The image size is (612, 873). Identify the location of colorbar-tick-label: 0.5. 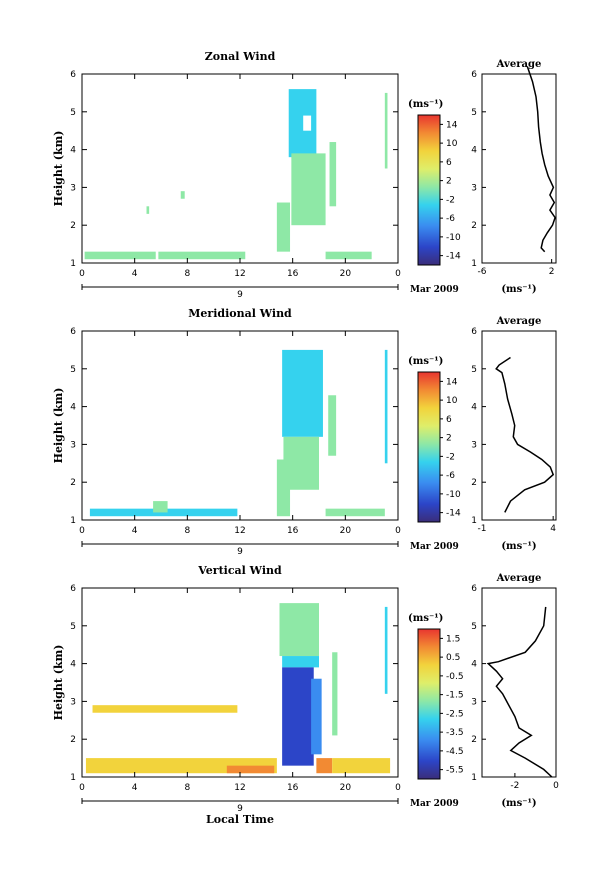
(453, 658).